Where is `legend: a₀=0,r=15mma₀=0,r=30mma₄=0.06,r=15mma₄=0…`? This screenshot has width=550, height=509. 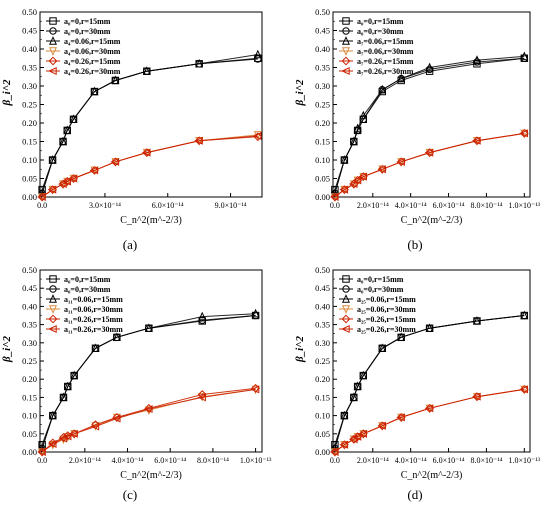
legend: a₀=0,r=15mma₀=0,r=30mma₄=0.06,r=15mma₄=0… is located at coordinates (83, 46).